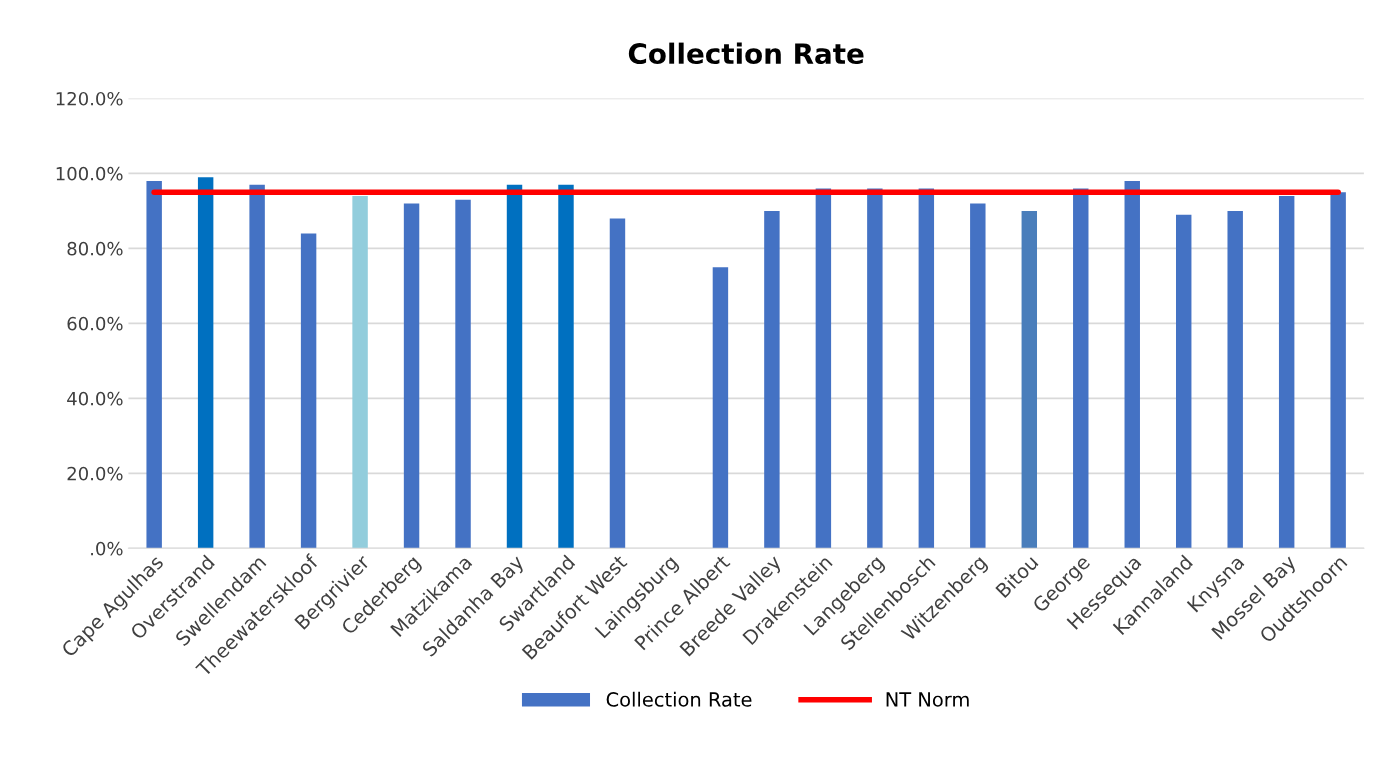 This screenshot has height=769, width=1396. I want to click on y-tick-label: 40.0%, so click(95, 398).